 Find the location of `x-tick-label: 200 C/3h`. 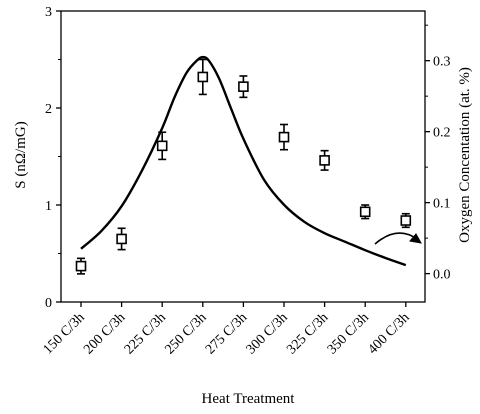

x-tick-label: 200 C/3h is located at coordinates (104, 333).